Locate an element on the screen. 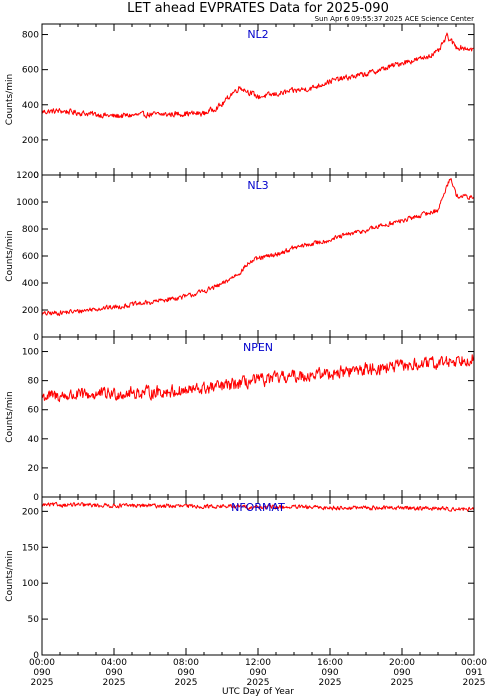  x-tick-label: 091 is located at coordinates (473, 673).